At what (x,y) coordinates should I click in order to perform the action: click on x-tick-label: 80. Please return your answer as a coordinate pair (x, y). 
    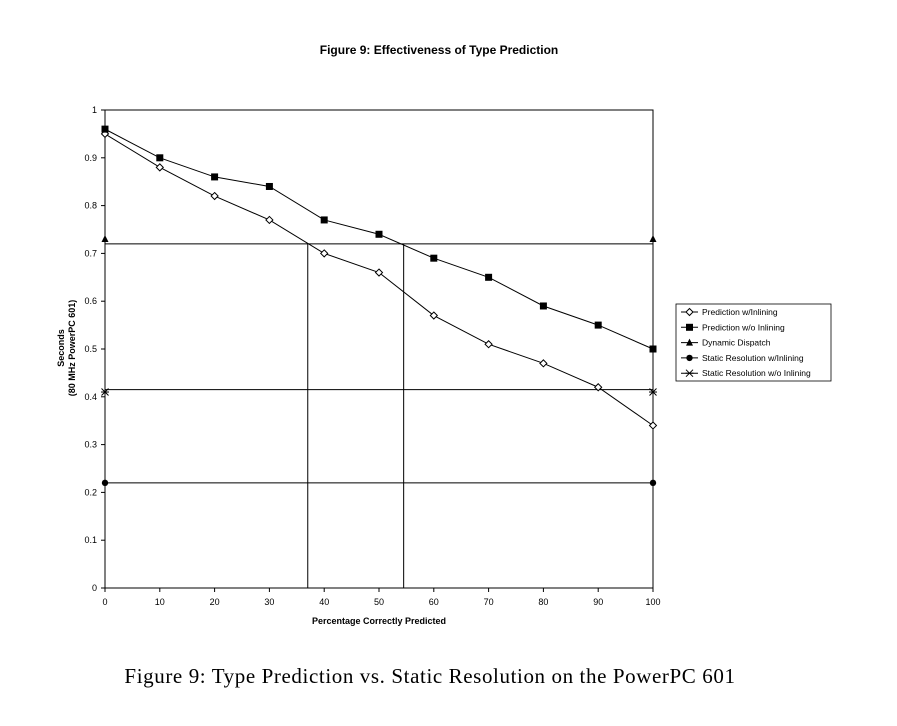
    Looking at the image, I should click on (543, 602).